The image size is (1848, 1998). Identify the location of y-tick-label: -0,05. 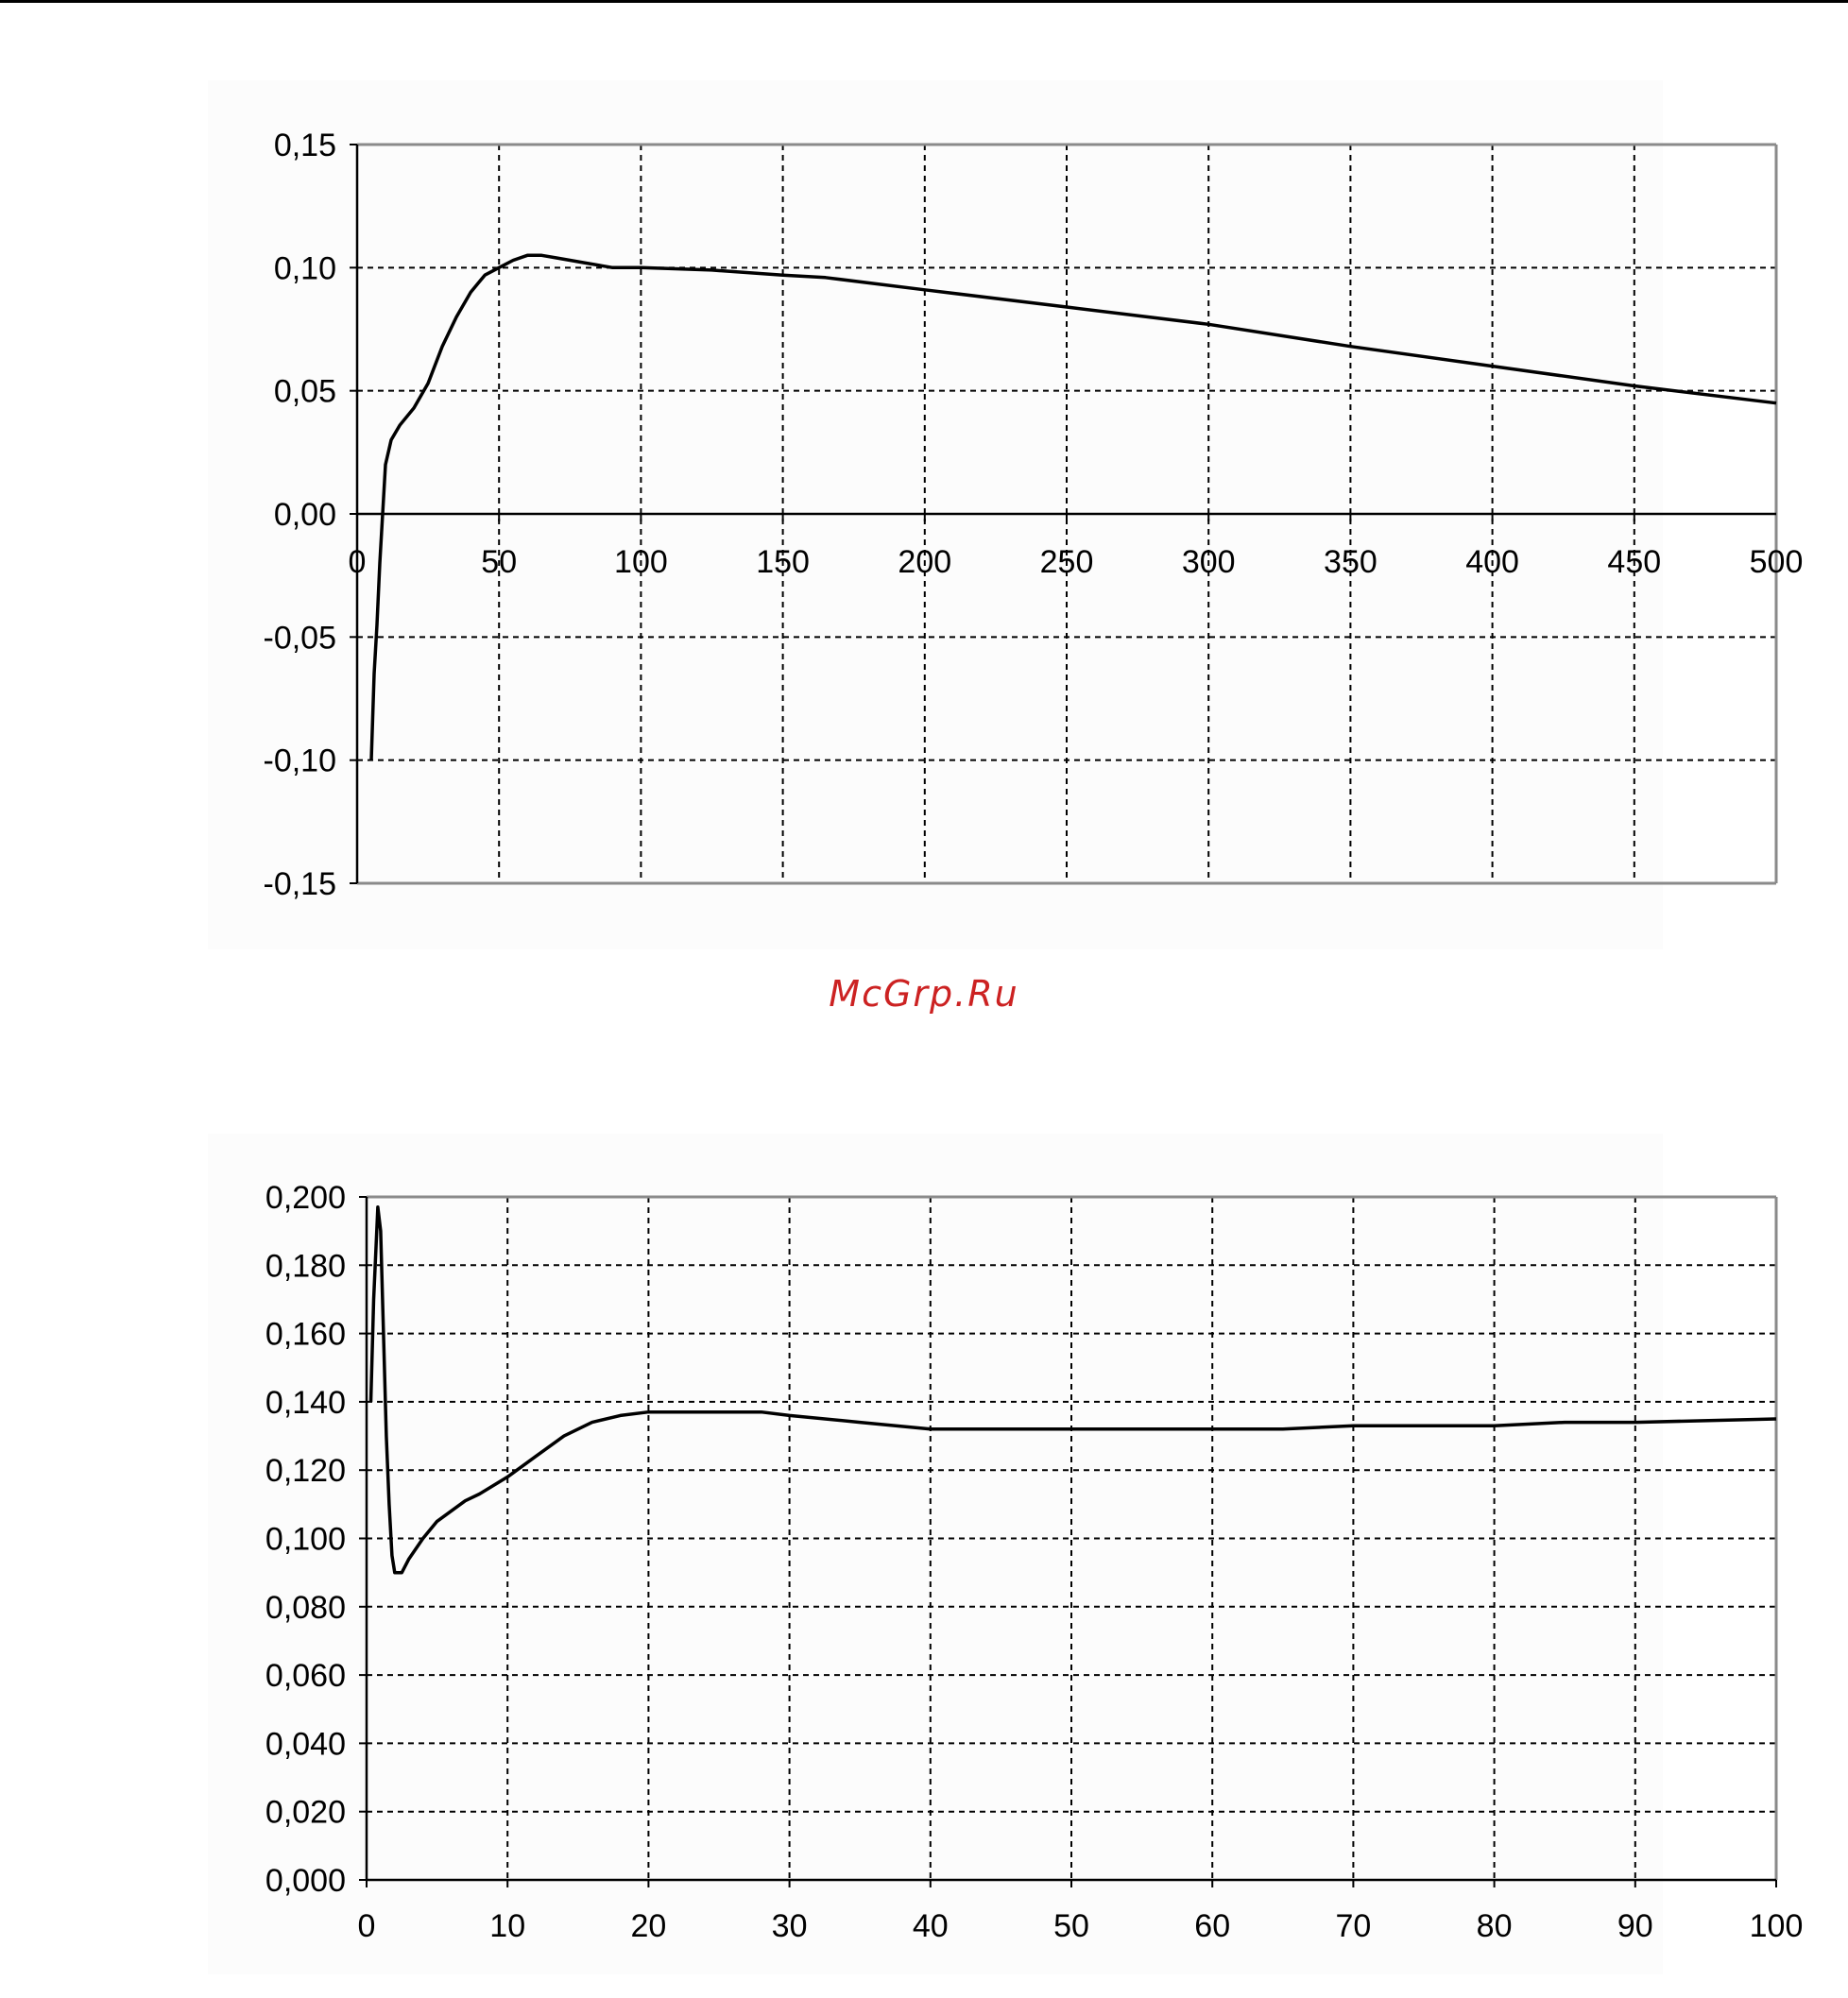
(300, 638).